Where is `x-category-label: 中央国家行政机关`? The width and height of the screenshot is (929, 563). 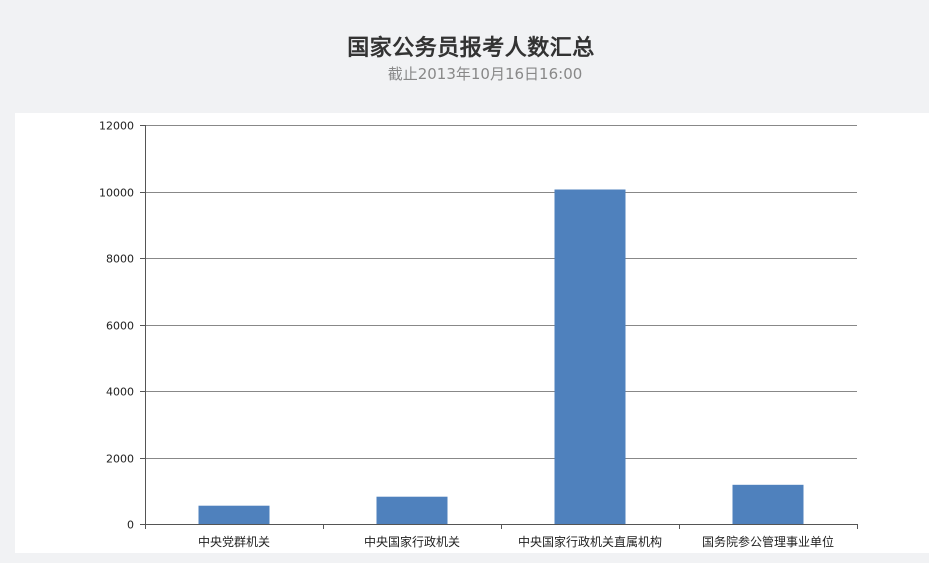
x-category-label: 中央国家行政机关 is located at coordinates (412, 541).